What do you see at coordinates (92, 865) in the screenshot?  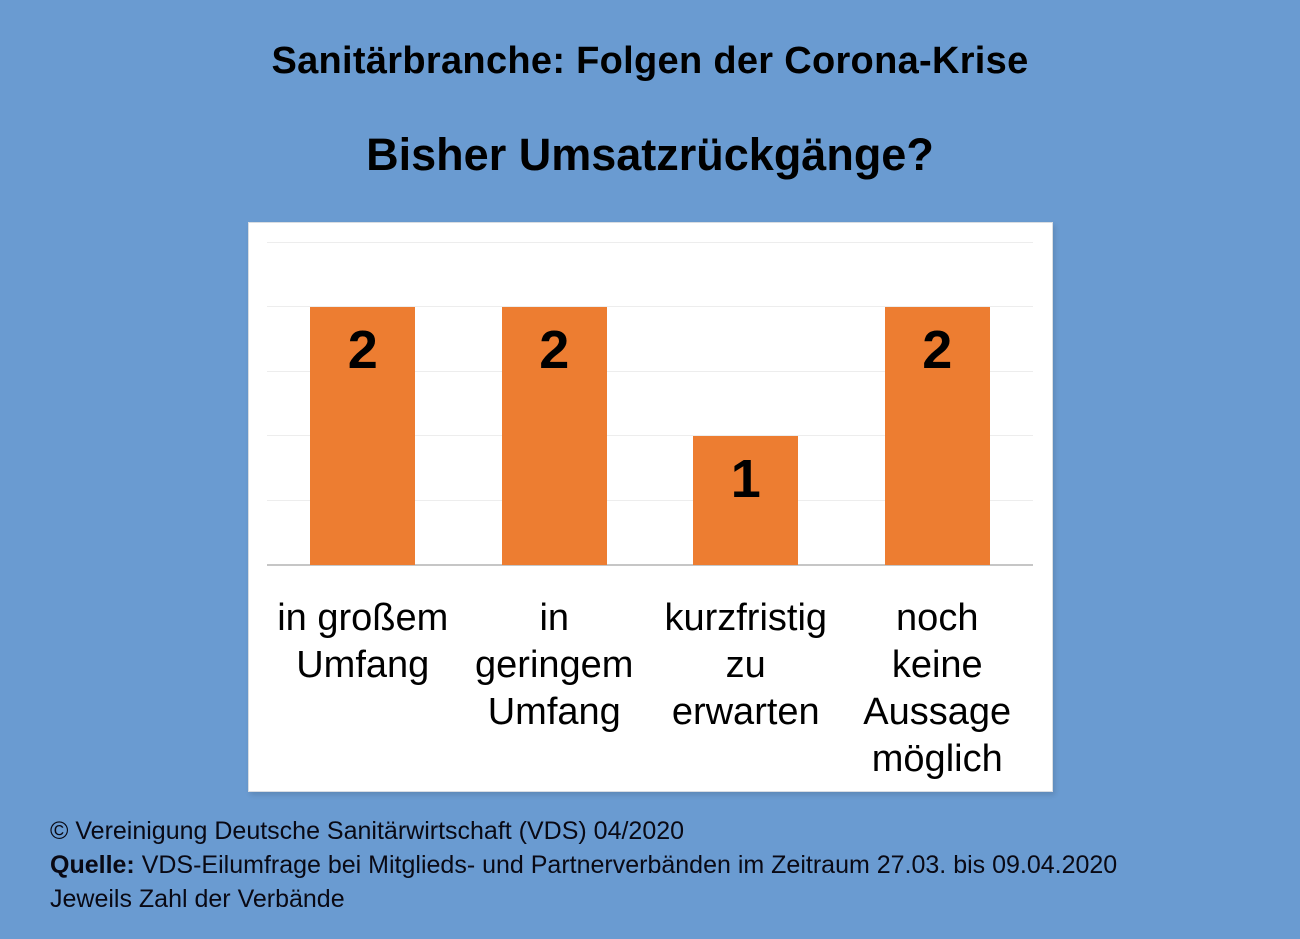 I see `footer-source-label: Quelle:` at bounding box center [92, 865].